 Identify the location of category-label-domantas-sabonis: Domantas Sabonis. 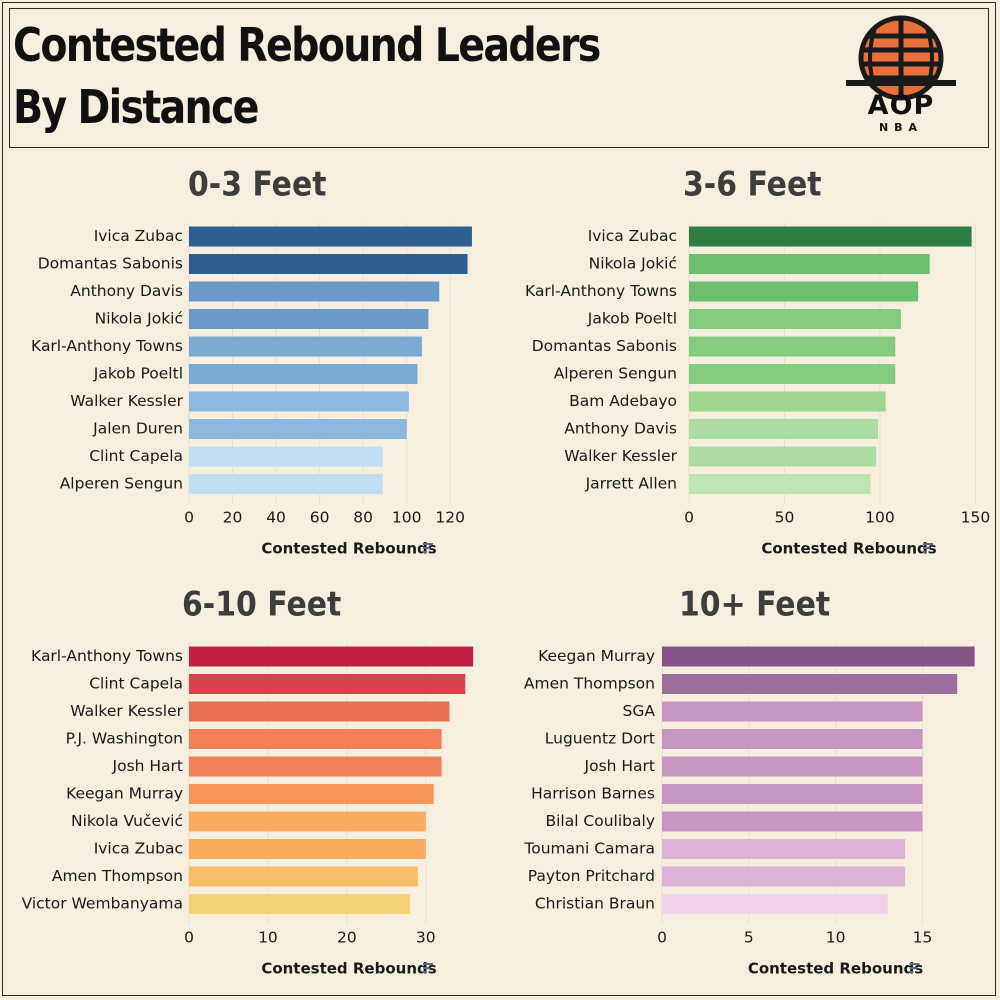
(604, 346).